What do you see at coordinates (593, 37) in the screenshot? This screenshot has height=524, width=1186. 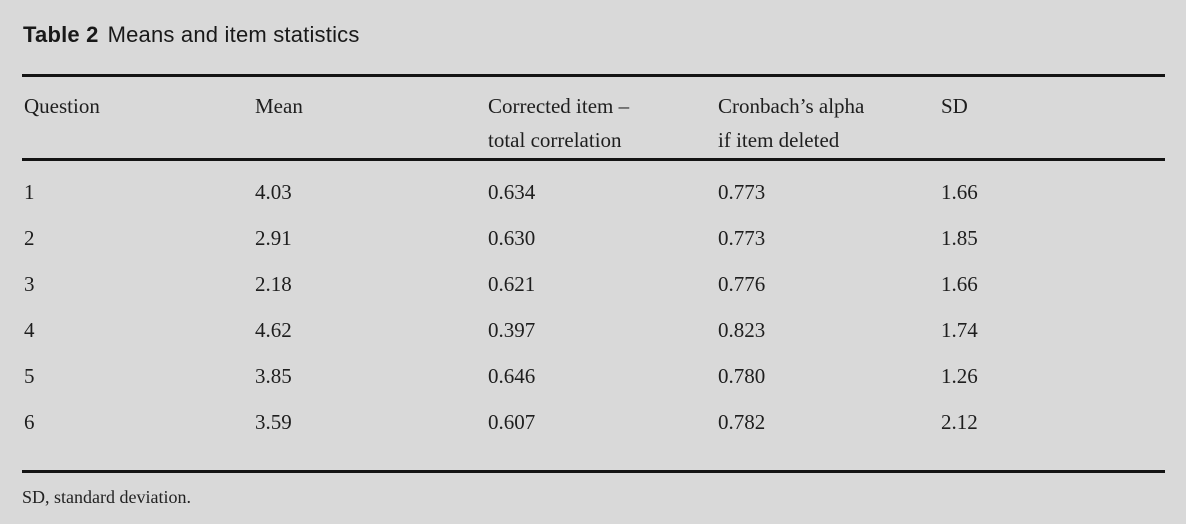 I see `table-caption: Table 2 Means and item statistics` at bounding box center [593, 37].